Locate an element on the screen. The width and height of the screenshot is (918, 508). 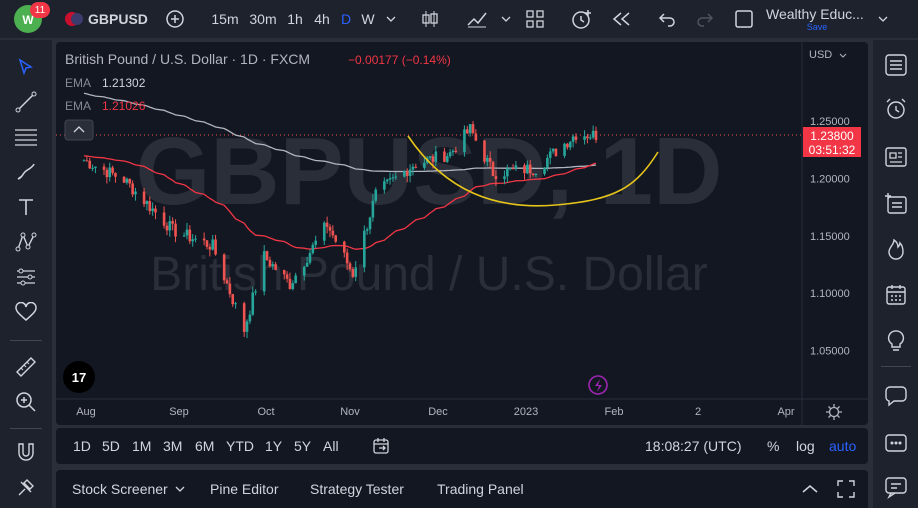
time-axis: Aug Sep Oct Nov Dec 2023 Feb 2 Apr is located at coordinates (435, 412).